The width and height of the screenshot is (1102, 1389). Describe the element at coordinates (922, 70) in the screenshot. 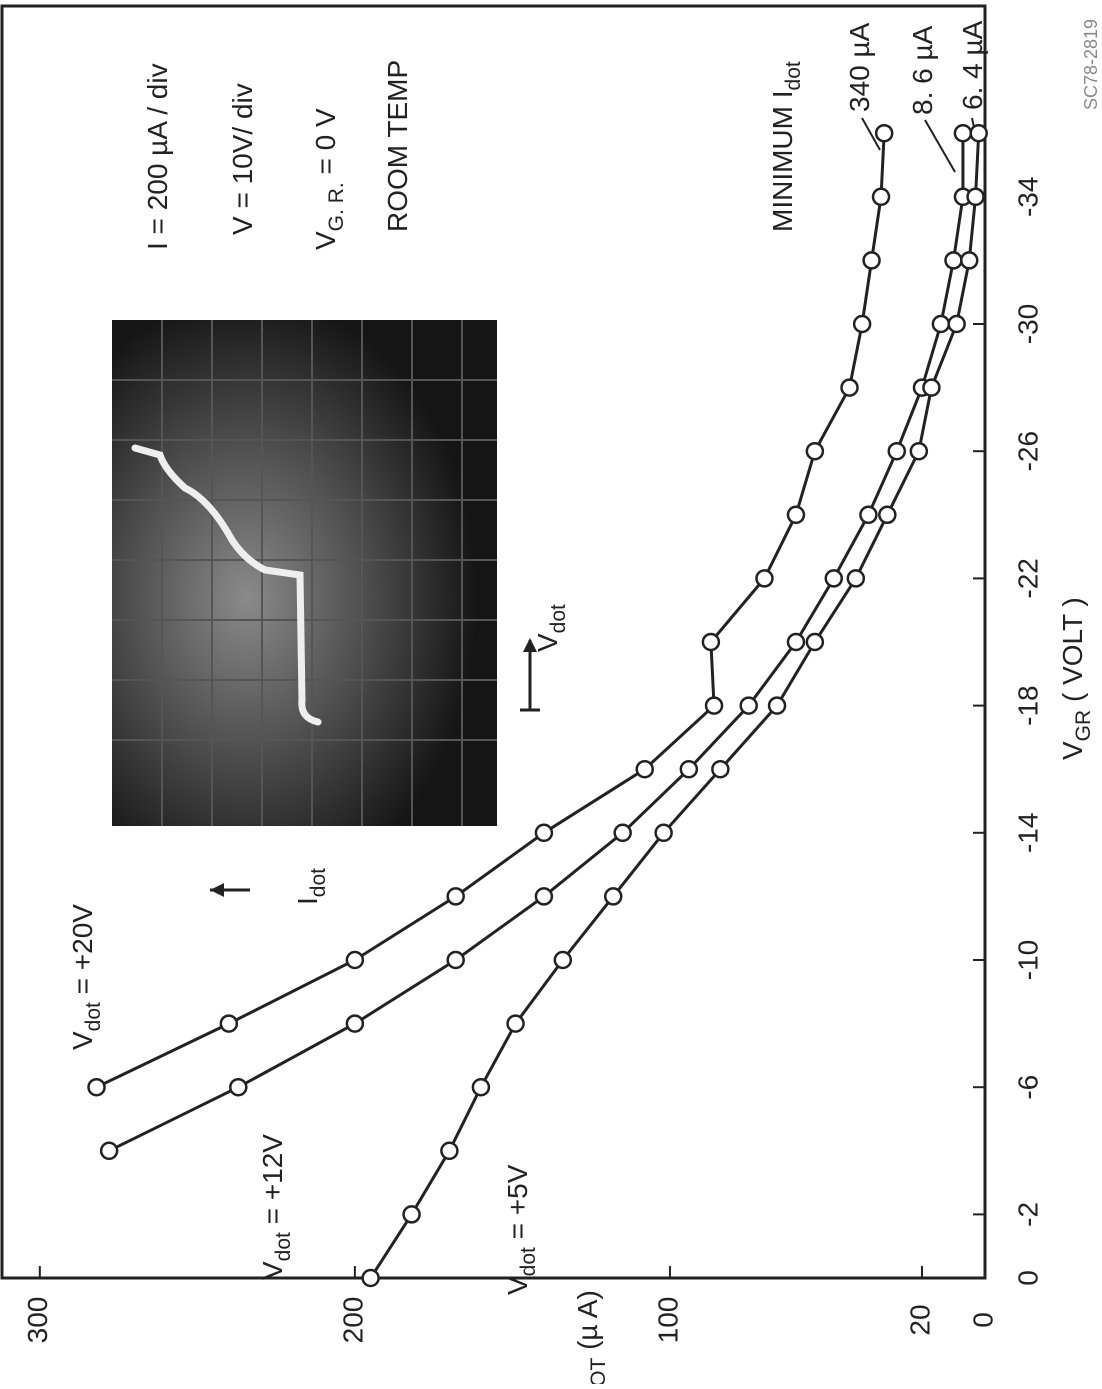

I see `text-part: 8. 6 µA` at that location.